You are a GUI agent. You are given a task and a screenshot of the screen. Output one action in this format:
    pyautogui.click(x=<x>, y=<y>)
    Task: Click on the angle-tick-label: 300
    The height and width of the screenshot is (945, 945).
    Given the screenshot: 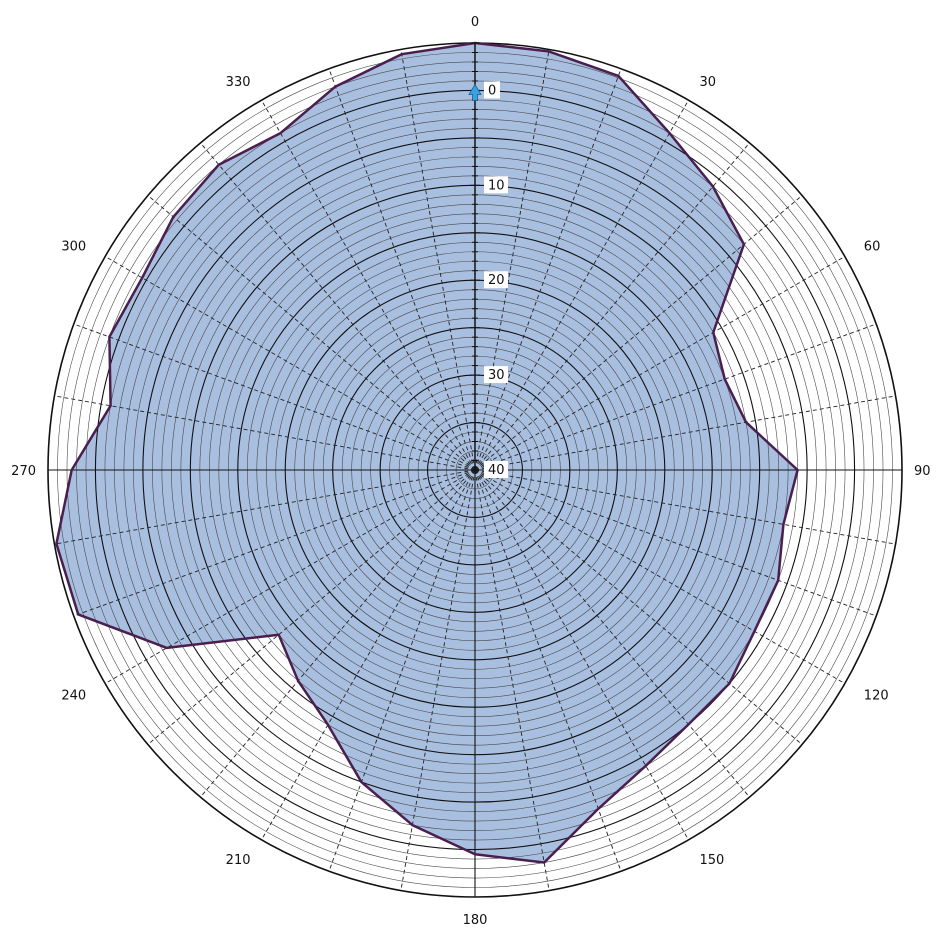 What is the action you would take?
    pyautogui.click(x=73, y=247)
    